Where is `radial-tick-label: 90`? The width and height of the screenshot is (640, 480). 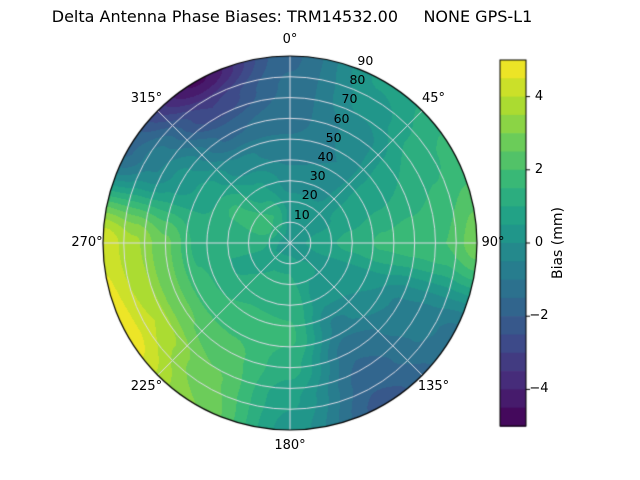 radial-tick-label: 90 is located at coordinates (365, 60).